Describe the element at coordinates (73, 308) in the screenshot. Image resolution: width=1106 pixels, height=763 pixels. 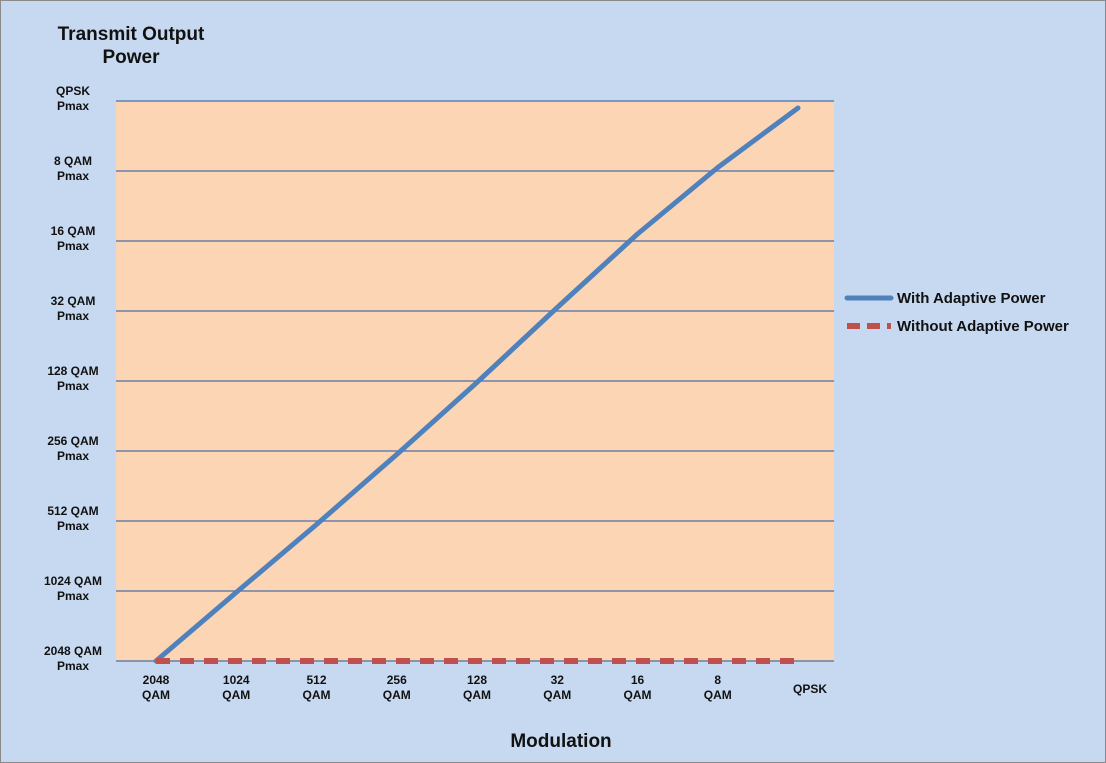
I see `y-tick-label: 32 QAM Pmax` at that location.